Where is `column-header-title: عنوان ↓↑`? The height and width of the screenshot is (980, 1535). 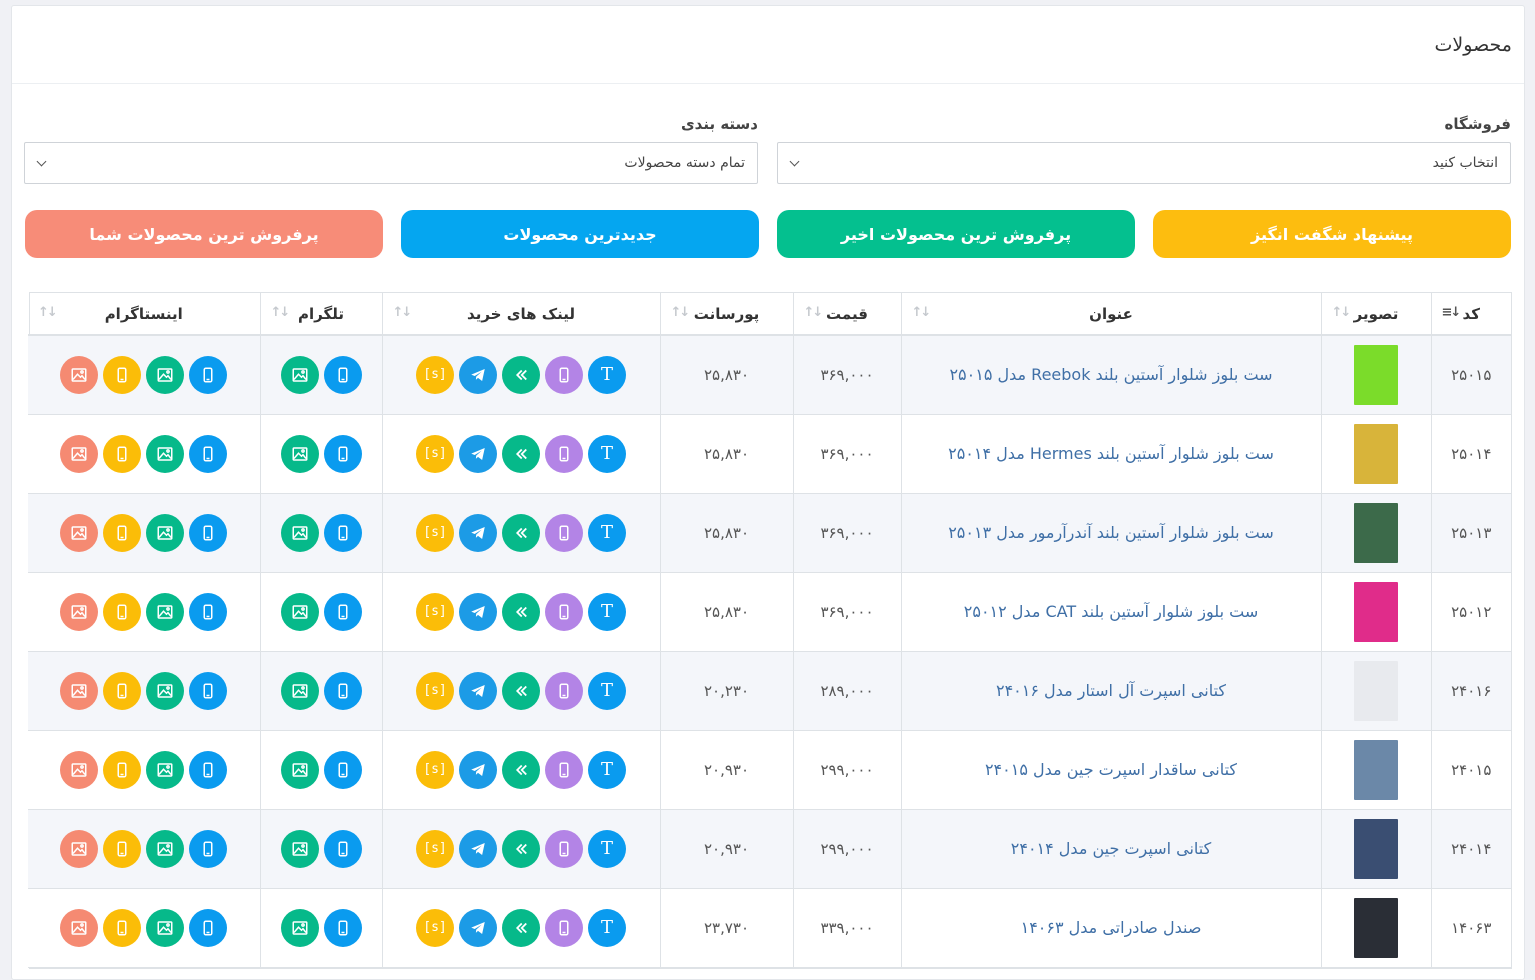
column-header-title: عنوان ↓↑ is located at coordinates (1110, 314).